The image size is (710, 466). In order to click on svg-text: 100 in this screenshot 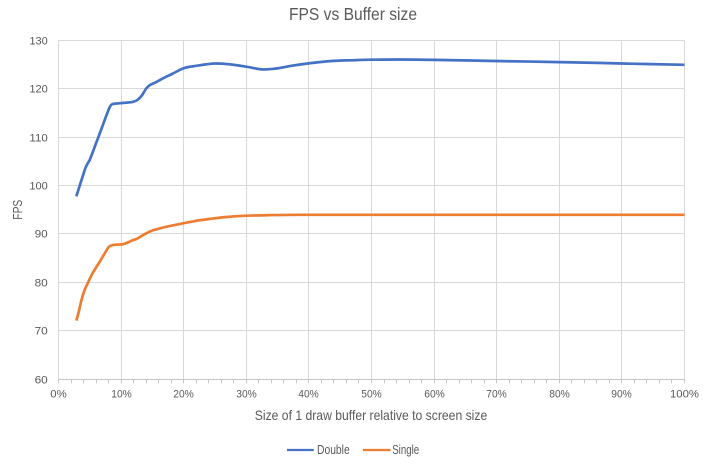, I will do `click(38, 186)`.